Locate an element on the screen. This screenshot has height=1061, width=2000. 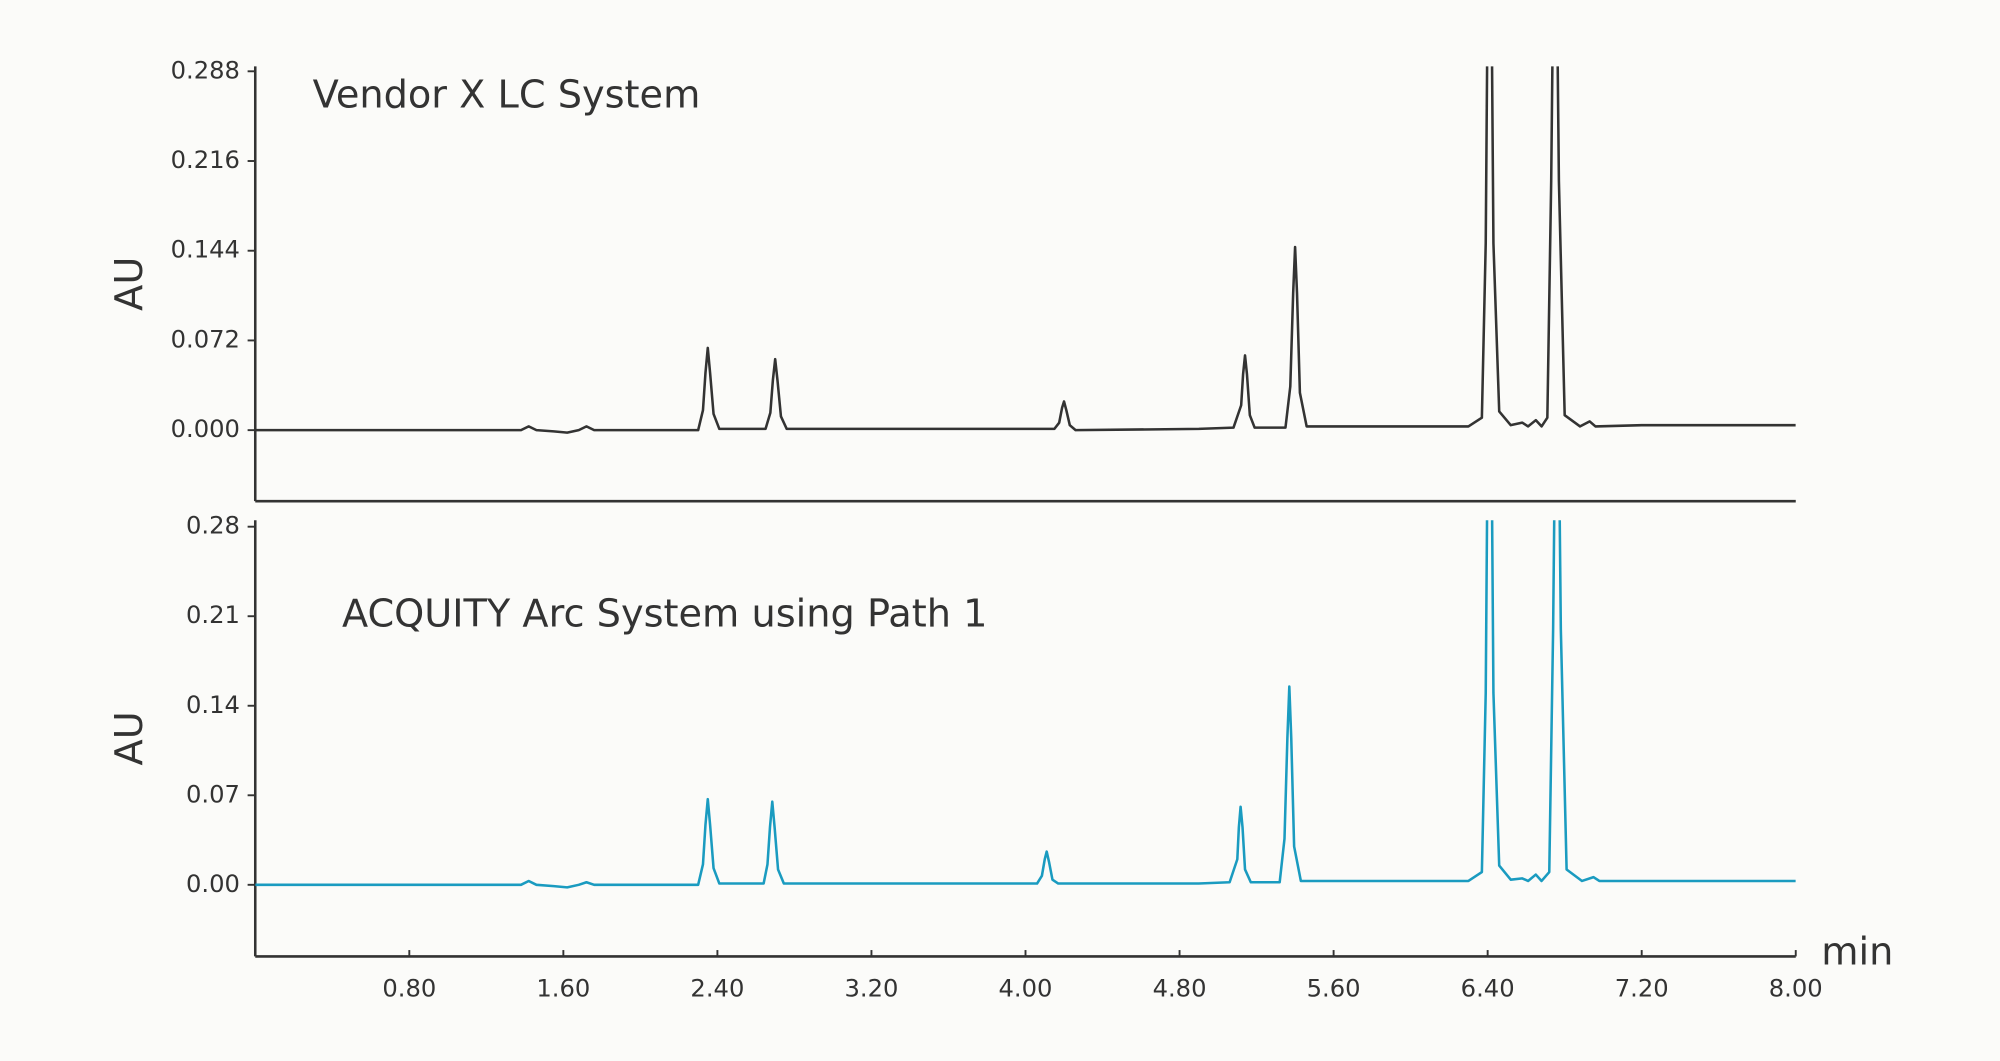
x-tick-label: 4.80 is located at coordinates (1180, 989).